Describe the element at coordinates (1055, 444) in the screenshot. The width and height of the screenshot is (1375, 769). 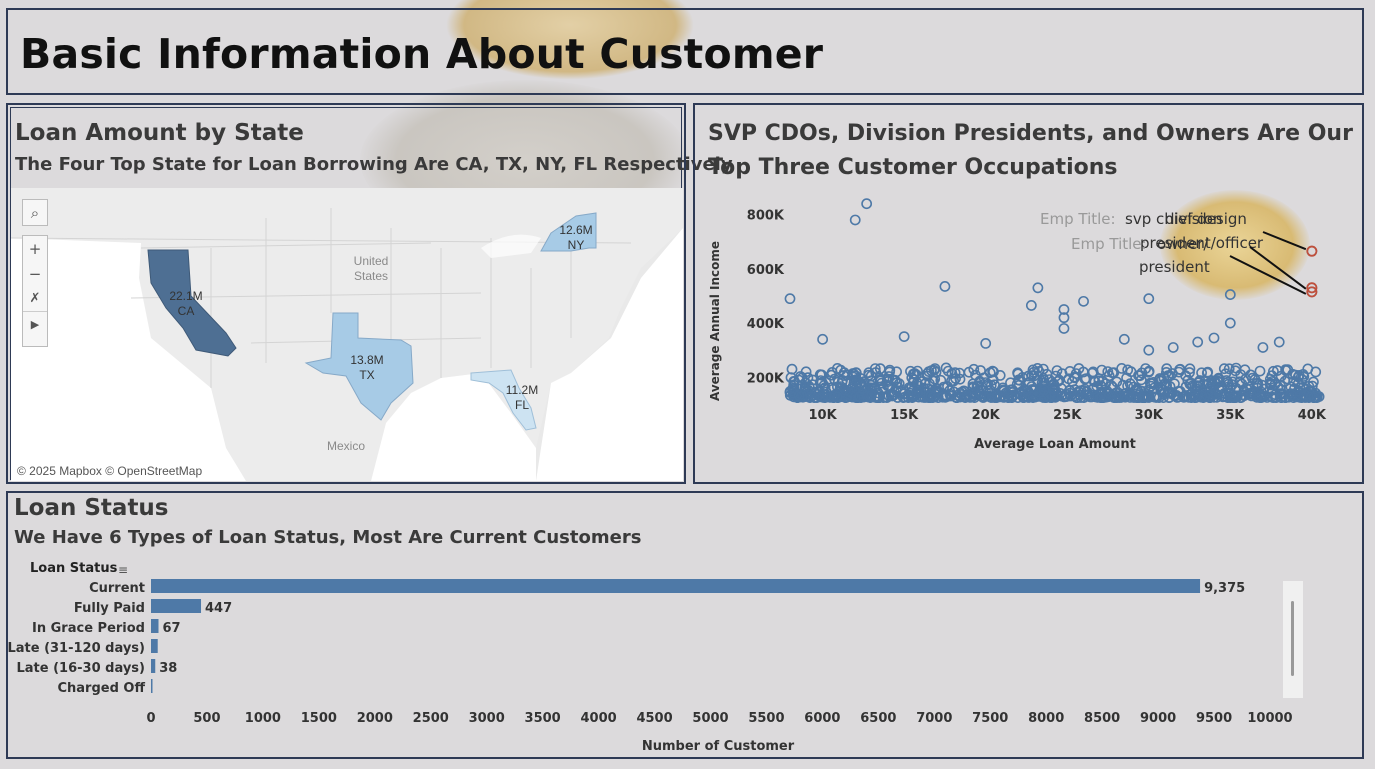
I see `x-axis-title: Average Loan Amount` at that location.